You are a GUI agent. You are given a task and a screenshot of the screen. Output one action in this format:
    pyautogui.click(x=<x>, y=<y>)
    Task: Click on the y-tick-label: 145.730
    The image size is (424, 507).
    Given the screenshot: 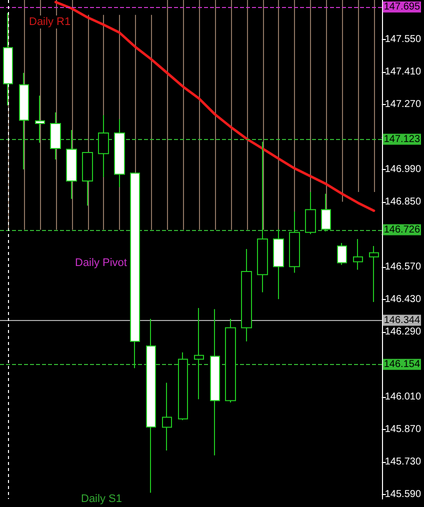 What is the action you would take?
    pyautogui.click(x=403, y=462)
    